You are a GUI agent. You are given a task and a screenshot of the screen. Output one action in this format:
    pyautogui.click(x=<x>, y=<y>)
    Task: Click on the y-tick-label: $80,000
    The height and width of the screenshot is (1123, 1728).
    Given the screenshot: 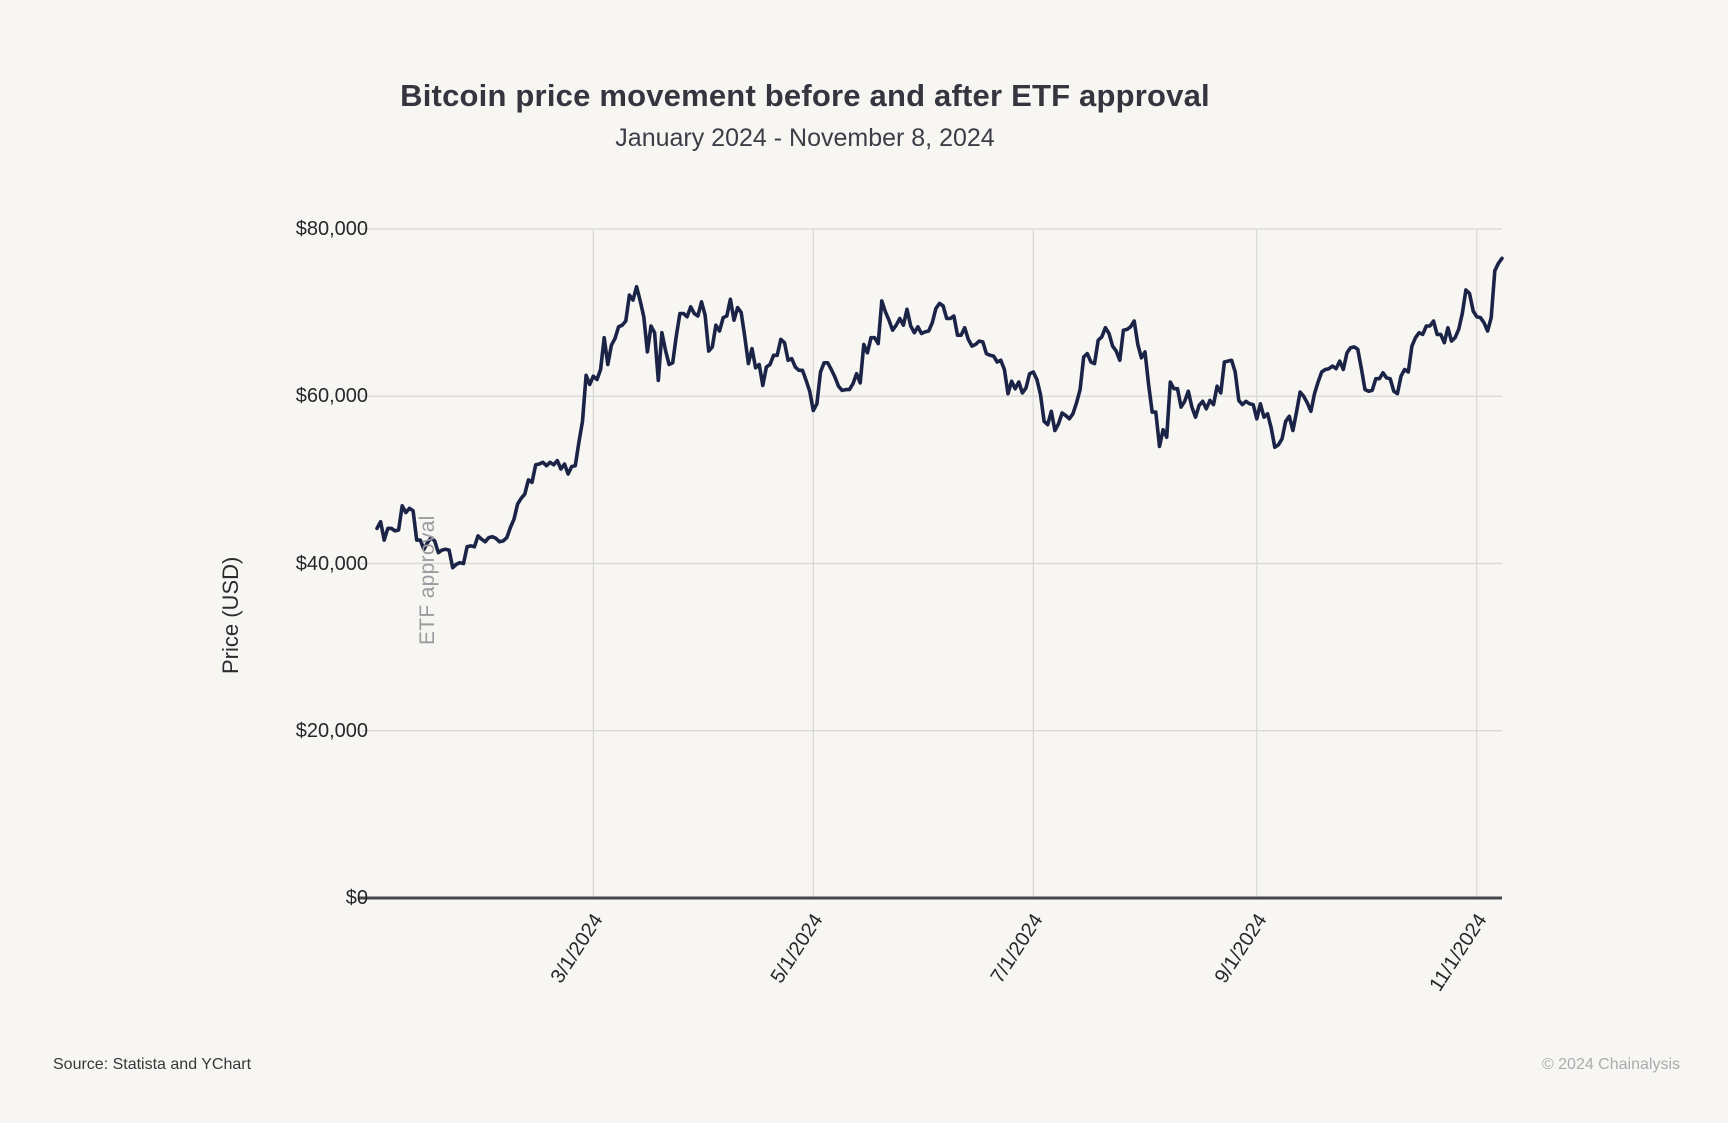 What is the action you would take?
    pyautogui.click(x=331, y=229)
    